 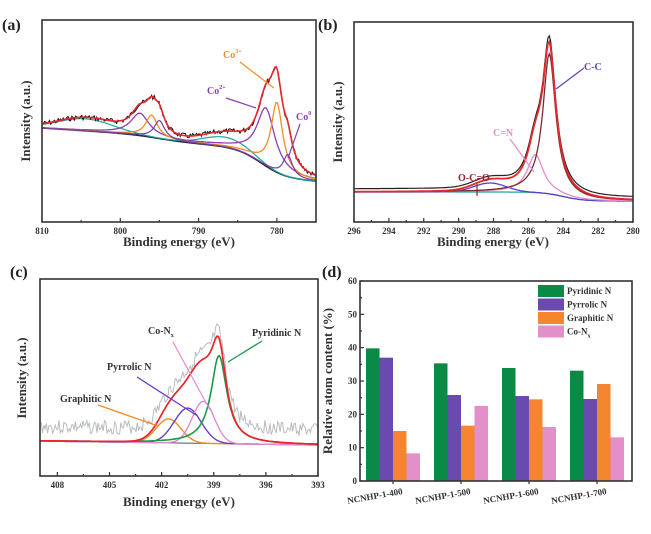 I want to click on x-tick-label: 284, so click(x=564, y=231).